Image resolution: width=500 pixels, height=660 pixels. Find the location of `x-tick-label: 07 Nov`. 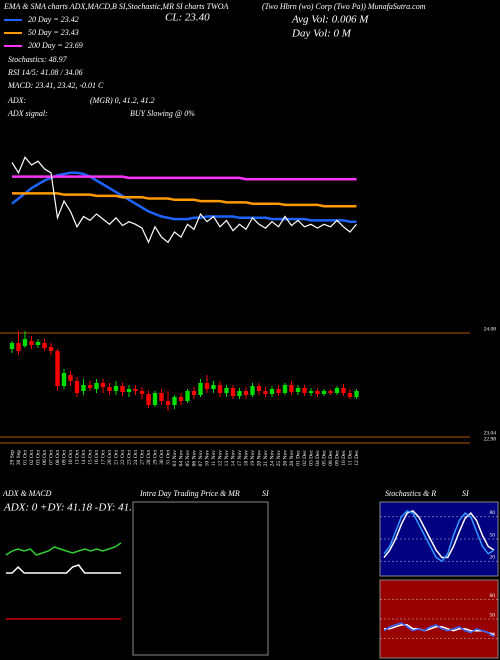

x-tick-label: 07 Nov is located at coordinates (201, 458).